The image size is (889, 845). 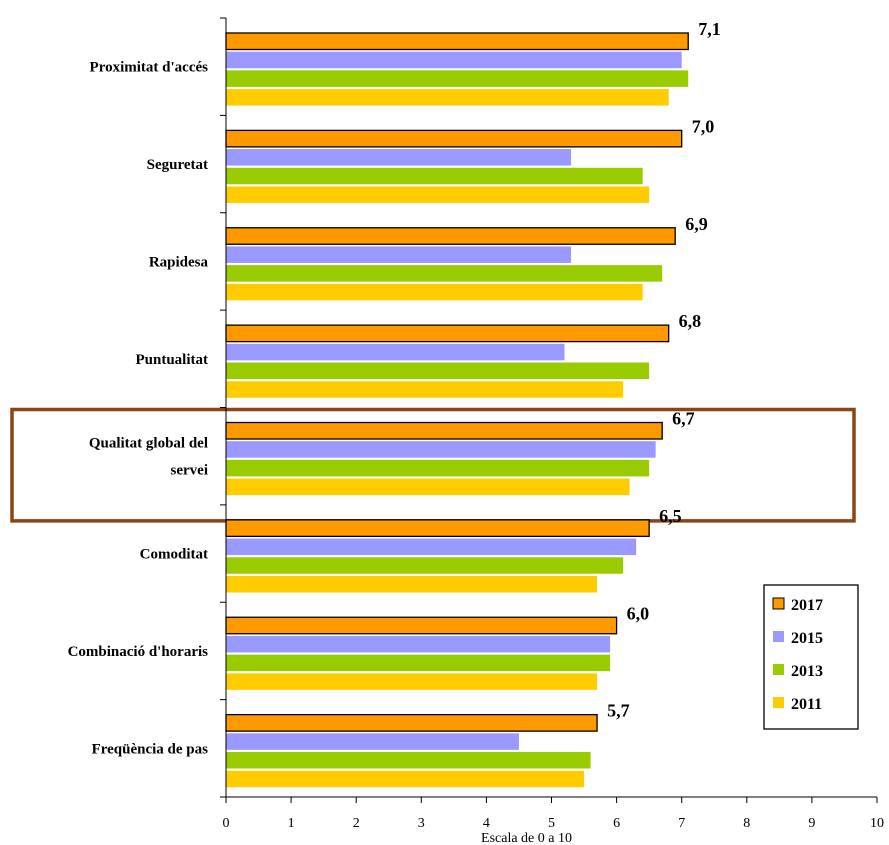 What do you see at coordinates (174, 555) in the screenshot?
I see `category-label: Comoditat` at bounding box center [174, 555].